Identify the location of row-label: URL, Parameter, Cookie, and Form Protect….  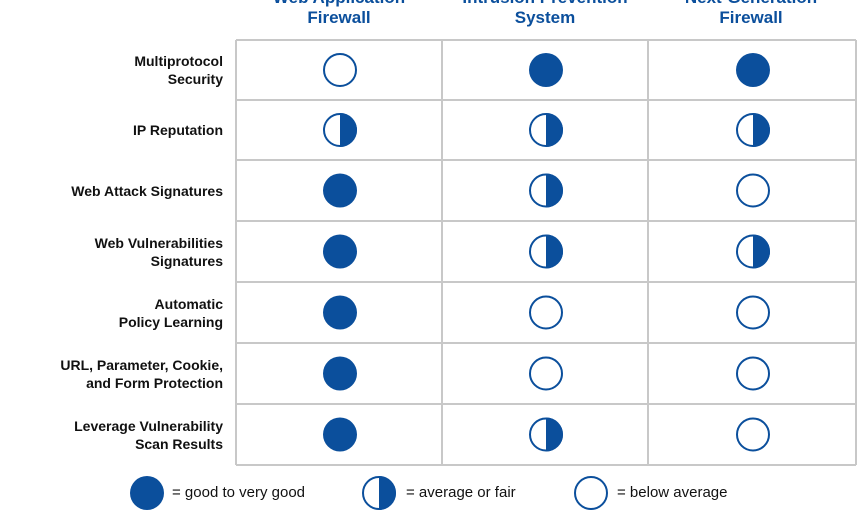
(111, 373).